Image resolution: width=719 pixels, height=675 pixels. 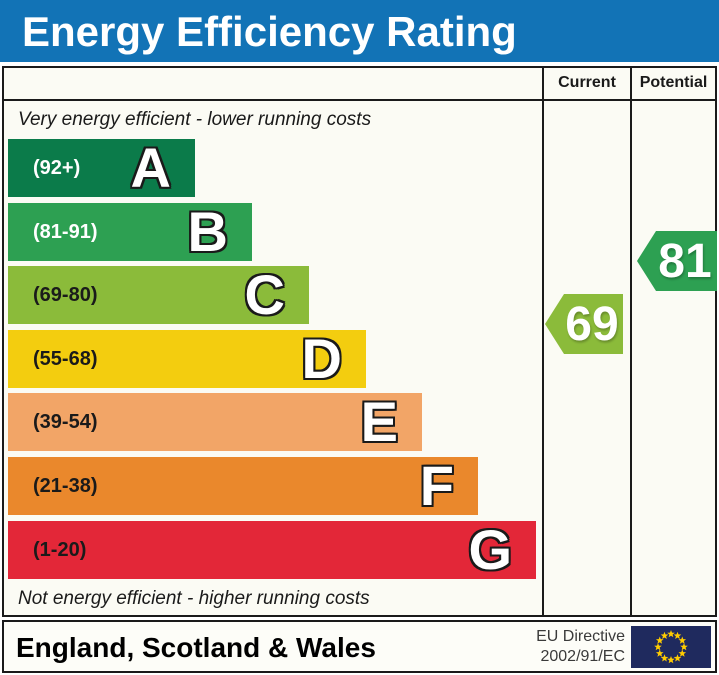 I want to click on band-f-letter: F, so click(x=436, y=485).